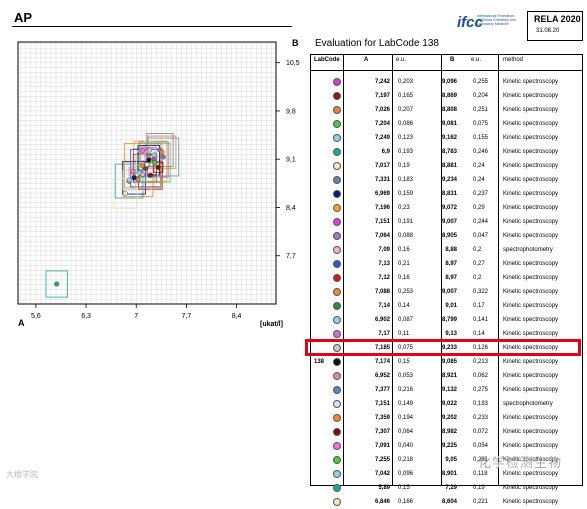  What do you see at coordinates (187, 316) in the screenshot?
I see `x-tick-label: 7,7` at bounding box center [187, 316].